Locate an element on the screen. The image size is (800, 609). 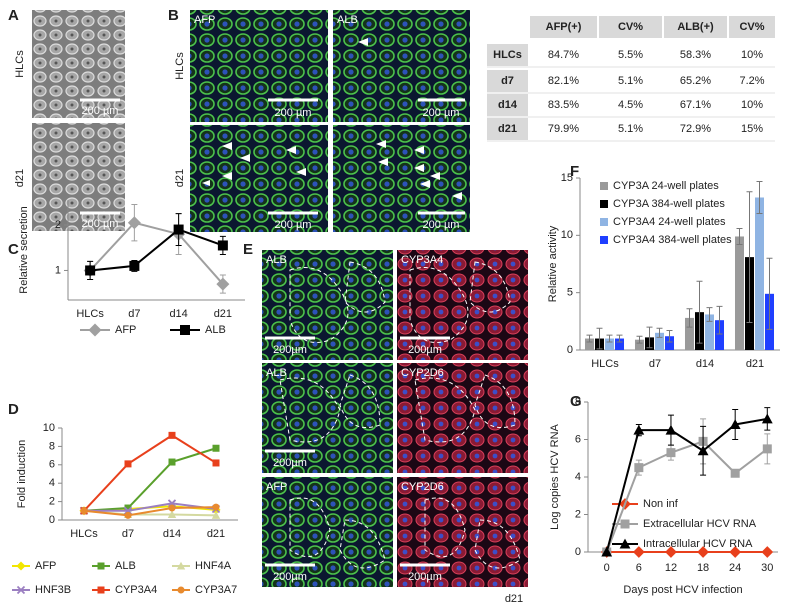
y-axis-label: Fold induction is located at coordinates (22, 474).